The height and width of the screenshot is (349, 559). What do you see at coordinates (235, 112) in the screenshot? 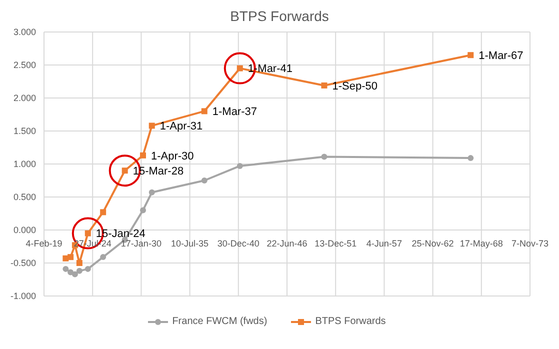
I see `annotation: 1-Mar-37` at bounding box center [235, 112].